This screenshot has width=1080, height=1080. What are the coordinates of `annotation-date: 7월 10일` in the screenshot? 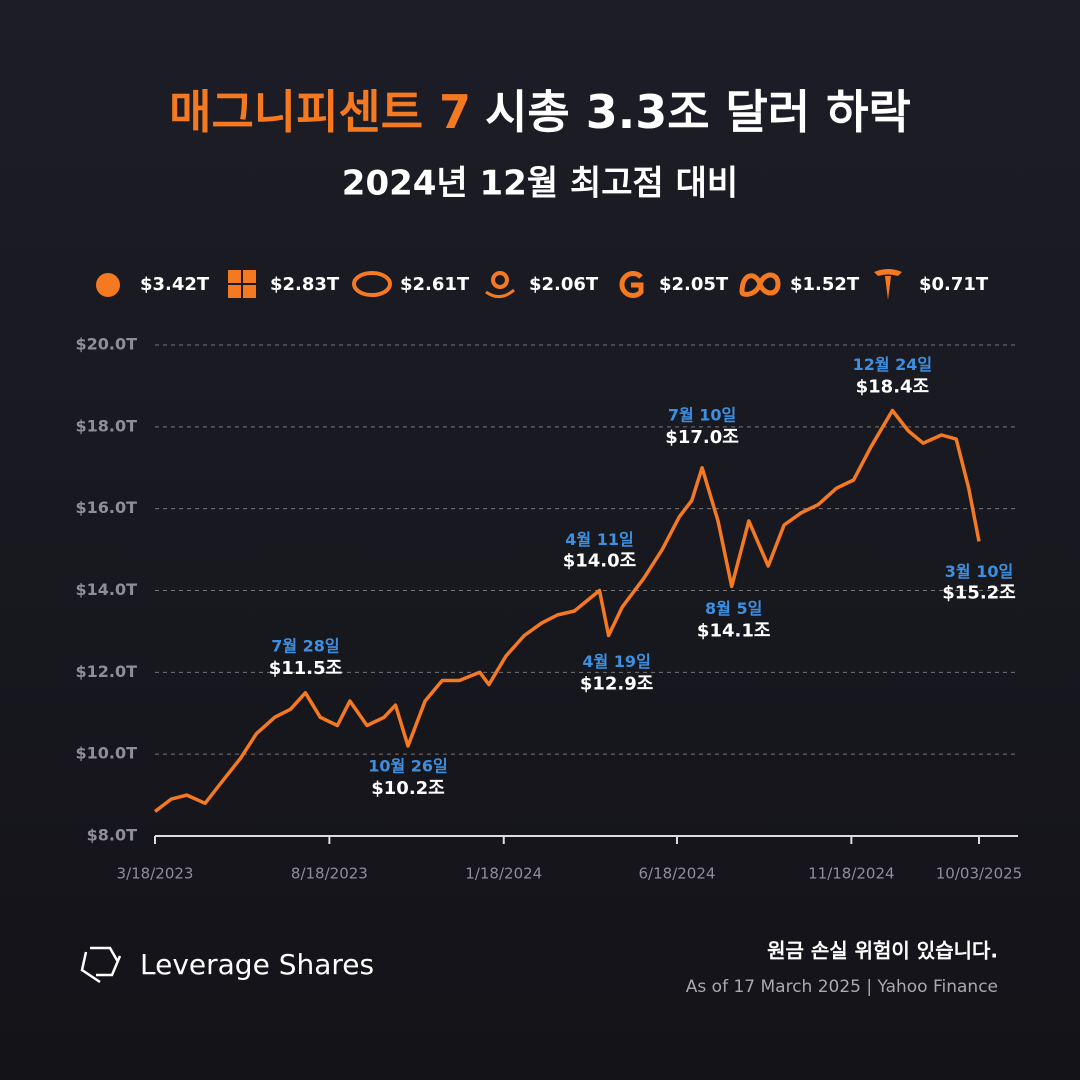 It's located at (702, 414).